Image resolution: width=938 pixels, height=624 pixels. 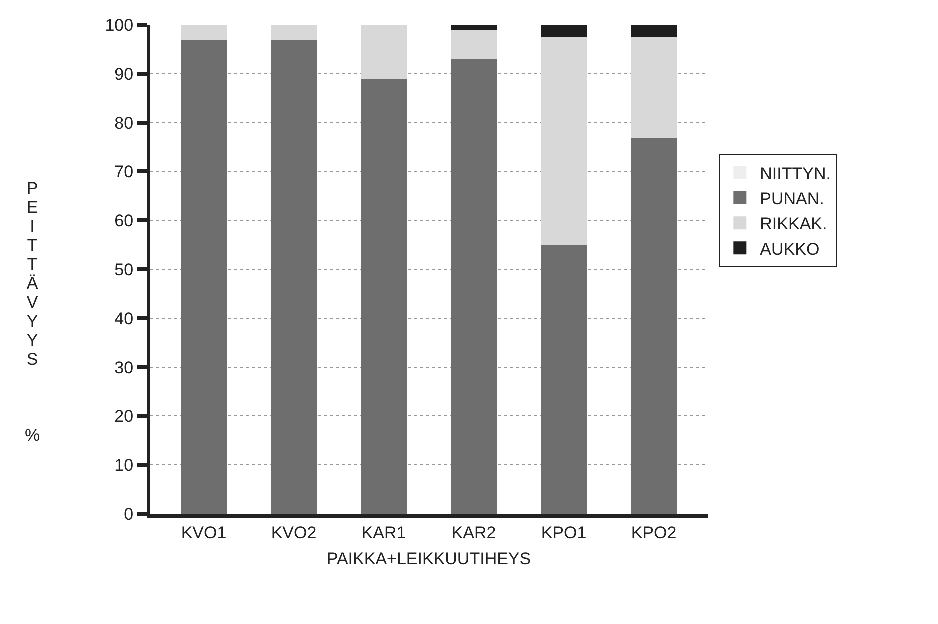 I want to click on y-tick-label: 60, so click(x=124, y=221).